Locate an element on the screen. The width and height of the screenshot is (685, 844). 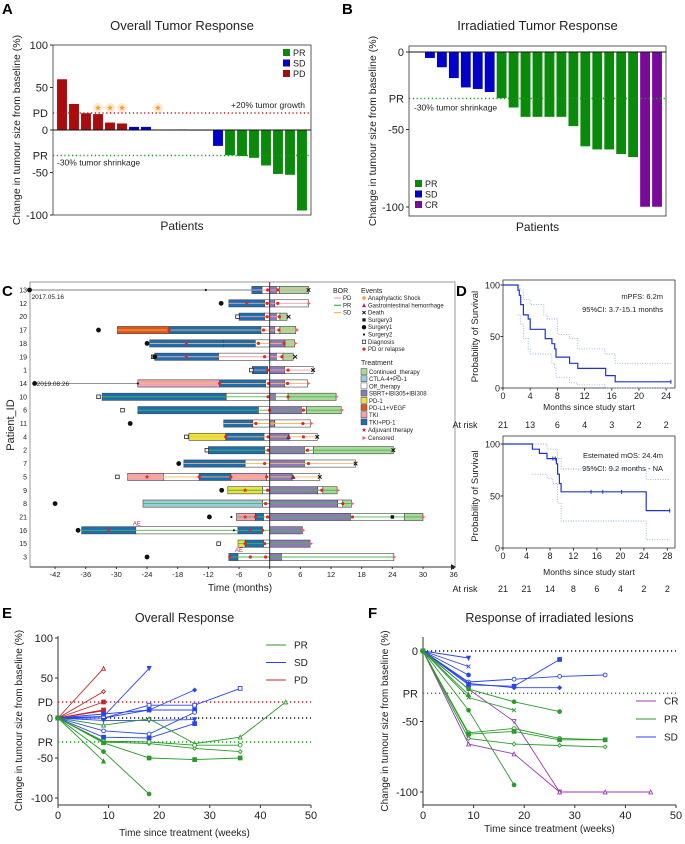
annotation: Estemated mOS: 24.4m is located at coordinates (623, 455).